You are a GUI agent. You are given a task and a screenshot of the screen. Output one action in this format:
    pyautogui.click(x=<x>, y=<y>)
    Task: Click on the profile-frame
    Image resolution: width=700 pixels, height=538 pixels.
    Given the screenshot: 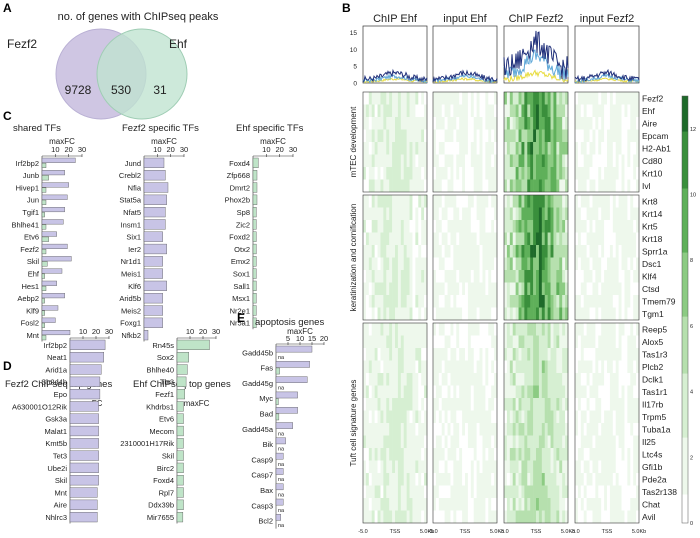 What is the action you would take?
    pyautogui.click(x=536, y=54)
    